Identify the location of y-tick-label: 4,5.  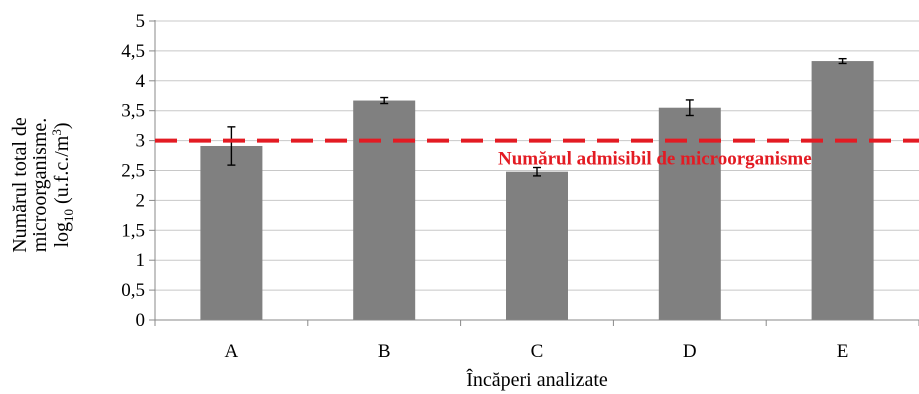
(133, 51).